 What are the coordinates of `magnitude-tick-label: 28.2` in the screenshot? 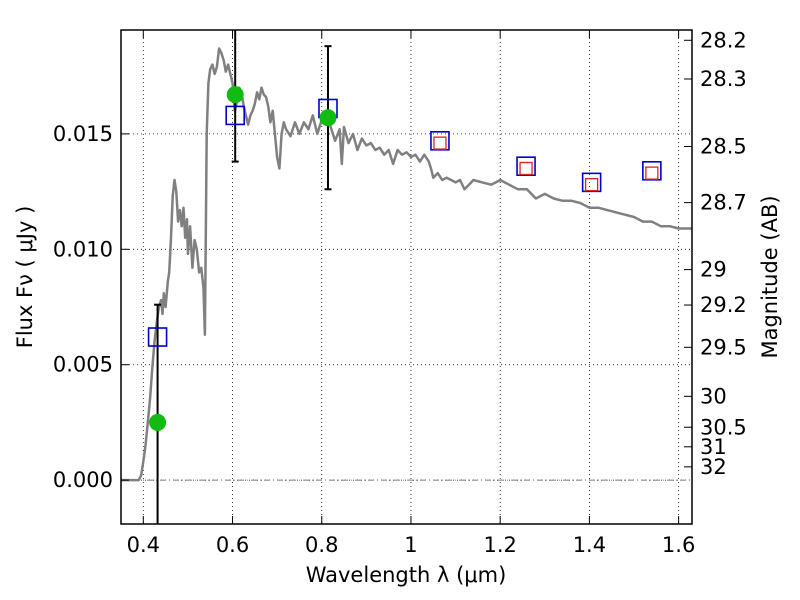 It's located at (723, 40).